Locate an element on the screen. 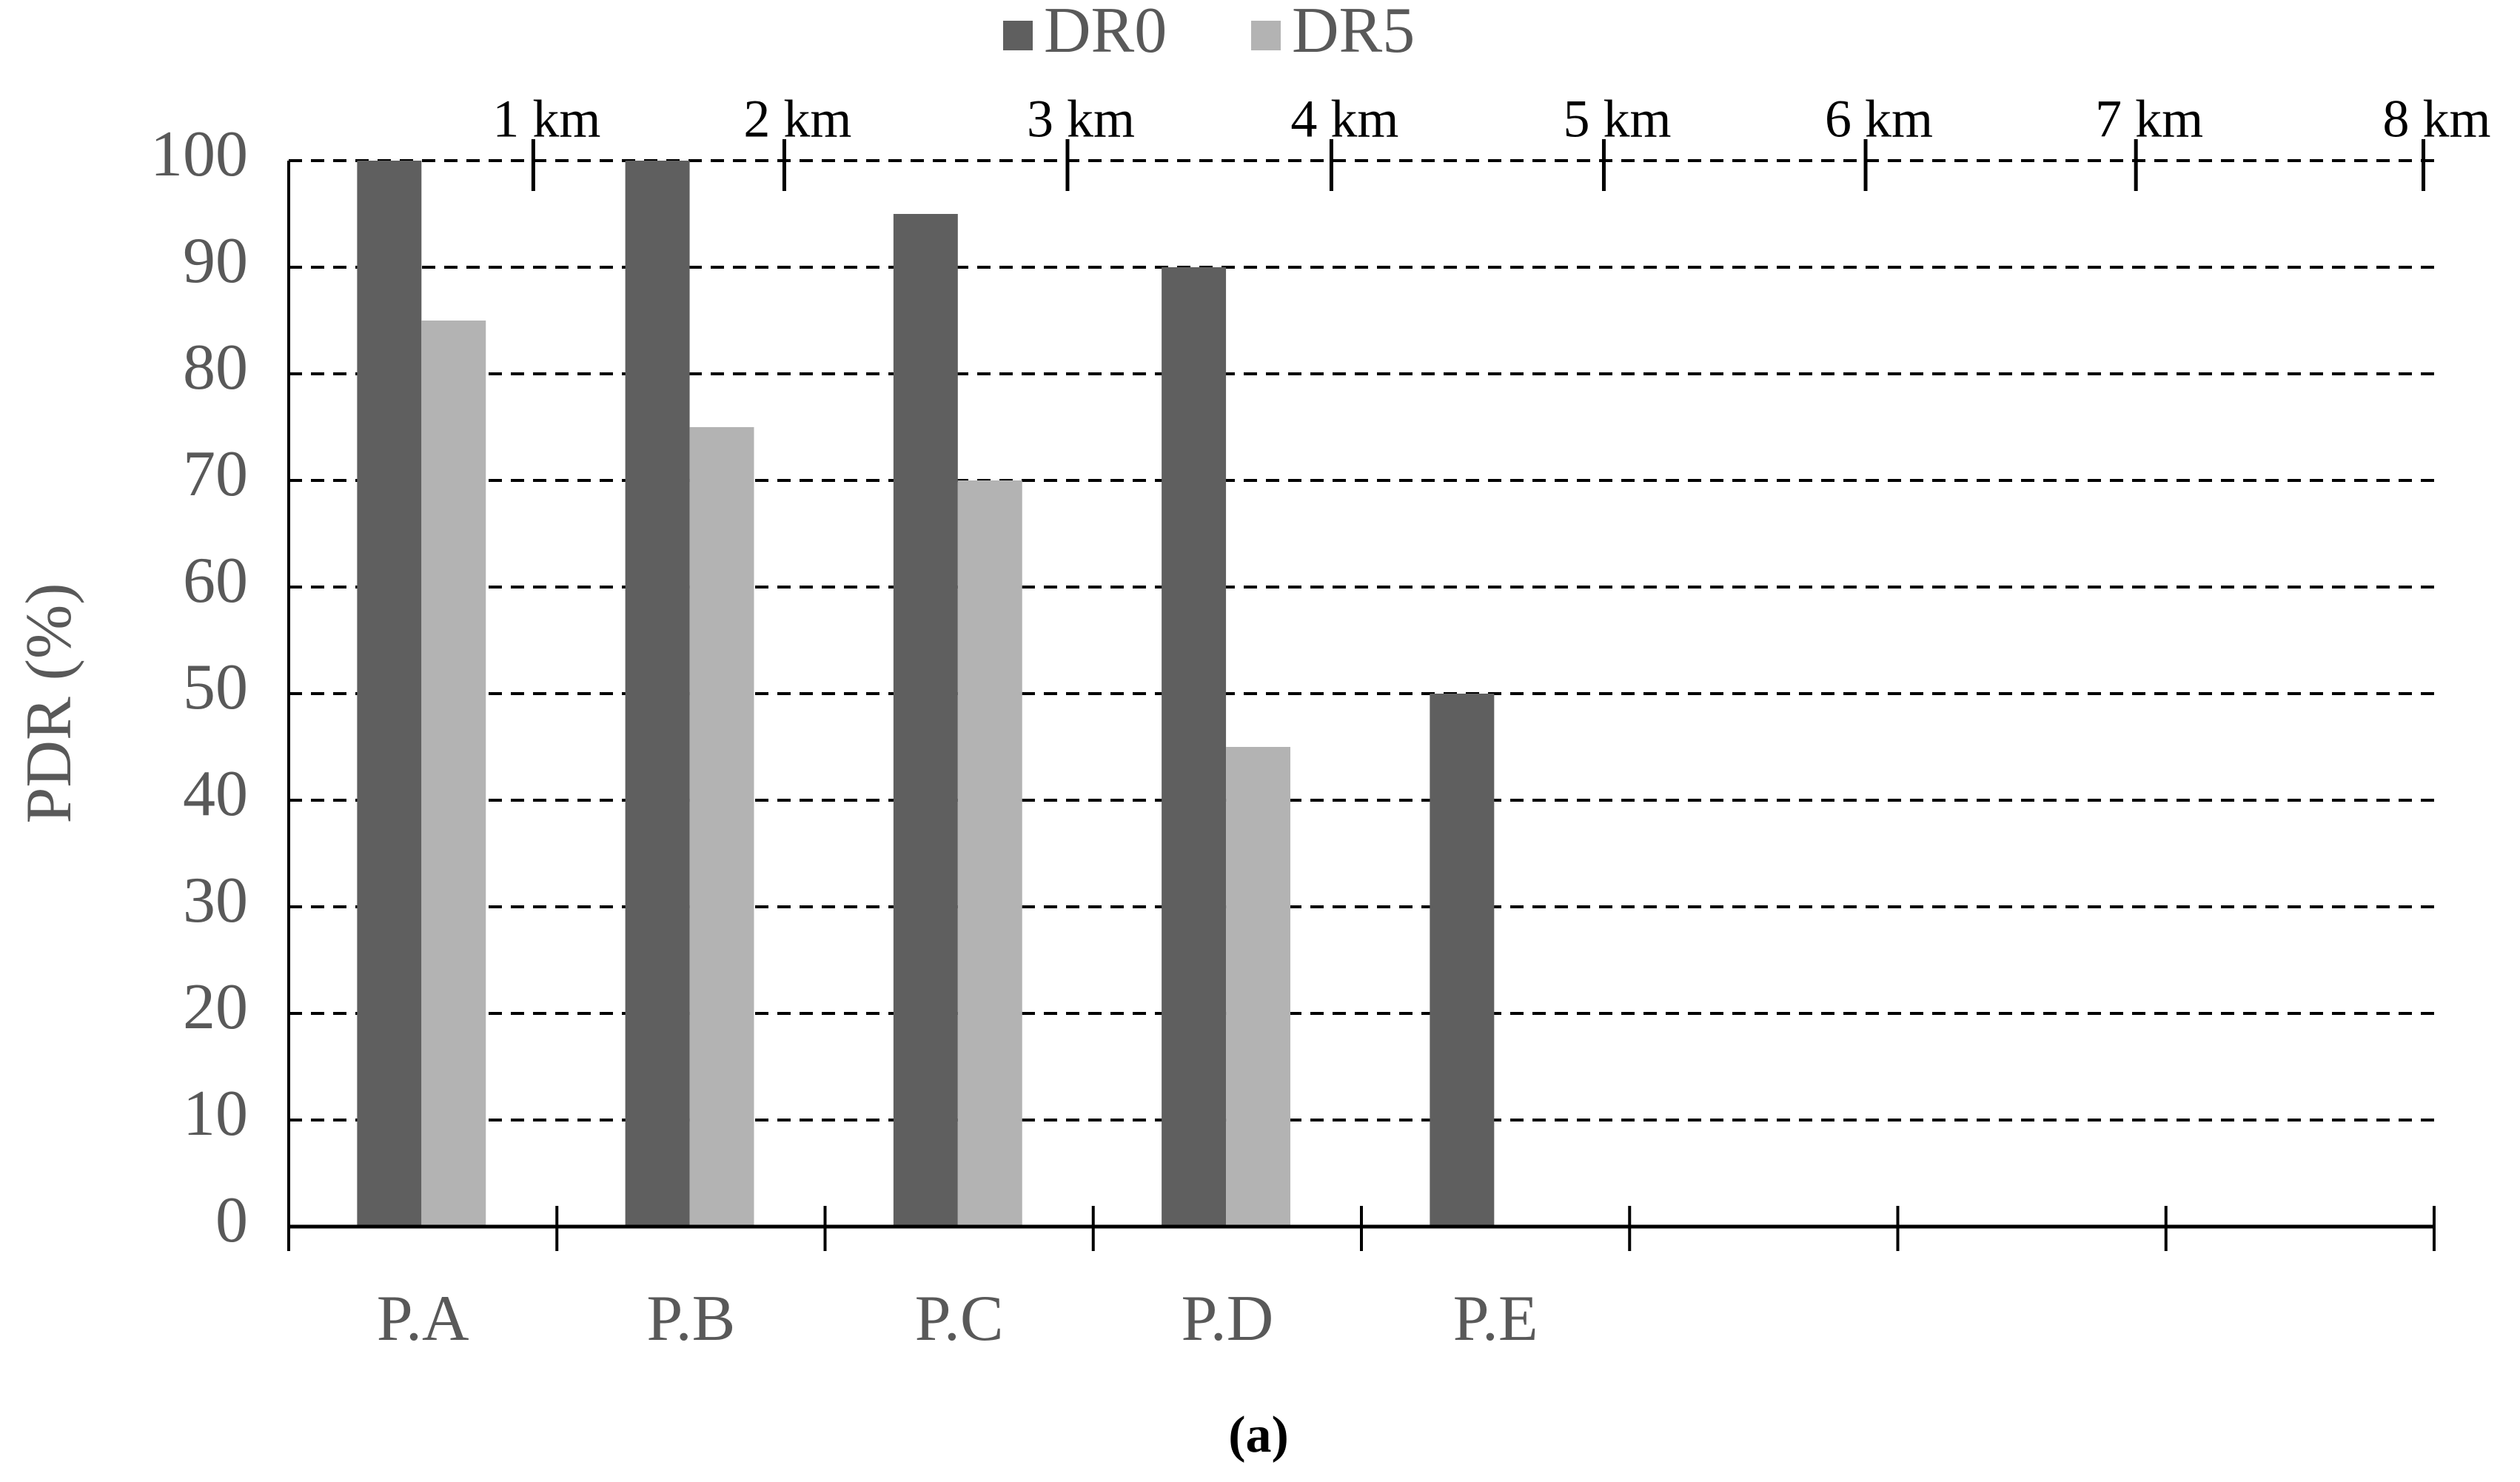 The image size is (2520, 1482). y-tick-label: 80 is located at coordinates (216, 367).